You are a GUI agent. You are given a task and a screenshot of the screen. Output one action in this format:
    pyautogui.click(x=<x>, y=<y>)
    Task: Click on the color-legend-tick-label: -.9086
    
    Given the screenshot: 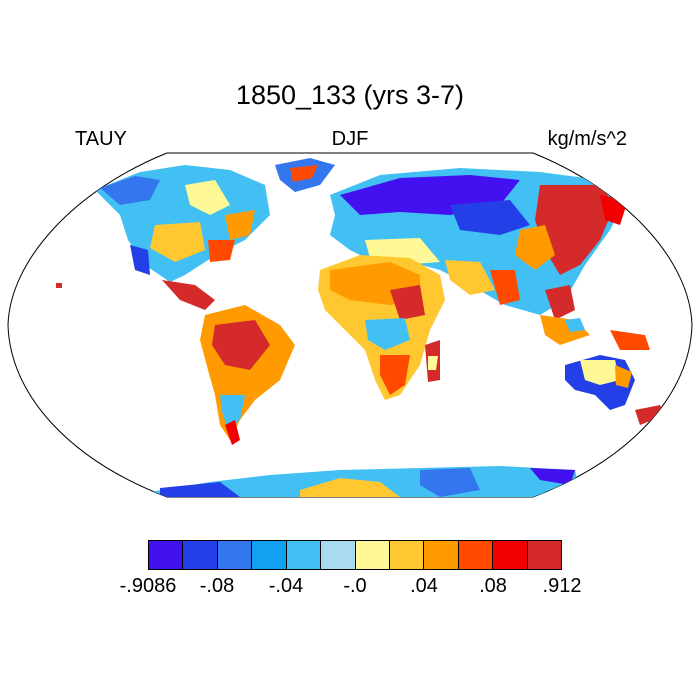 What is the action you would take?
    pyautogui.click(x=148, y=586)
    